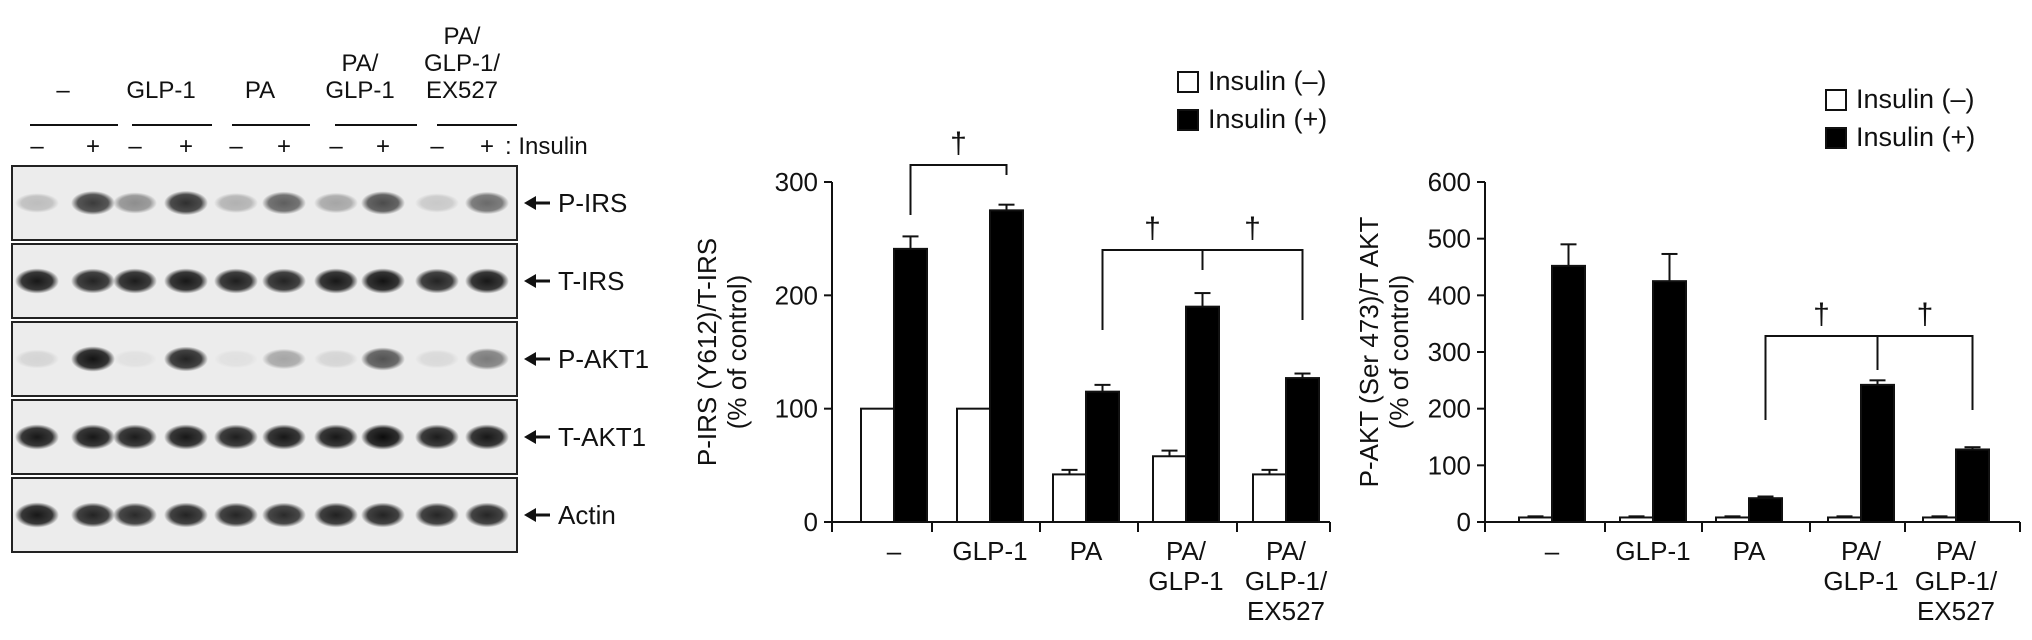  I want to click on significance-bracket, so click(1252, 284).